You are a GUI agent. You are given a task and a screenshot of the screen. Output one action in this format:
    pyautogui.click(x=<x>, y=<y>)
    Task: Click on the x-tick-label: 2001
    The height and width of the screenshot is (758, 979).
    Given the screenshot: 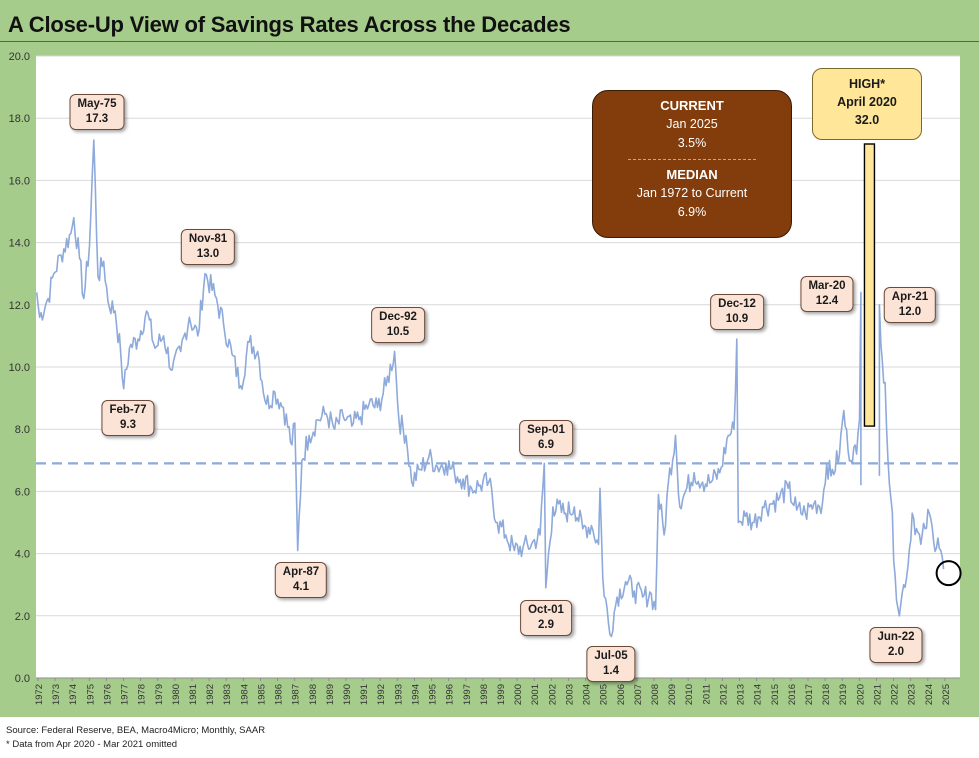 What is the action you would take?
    pyautogui.click(x=535, y=694)
    